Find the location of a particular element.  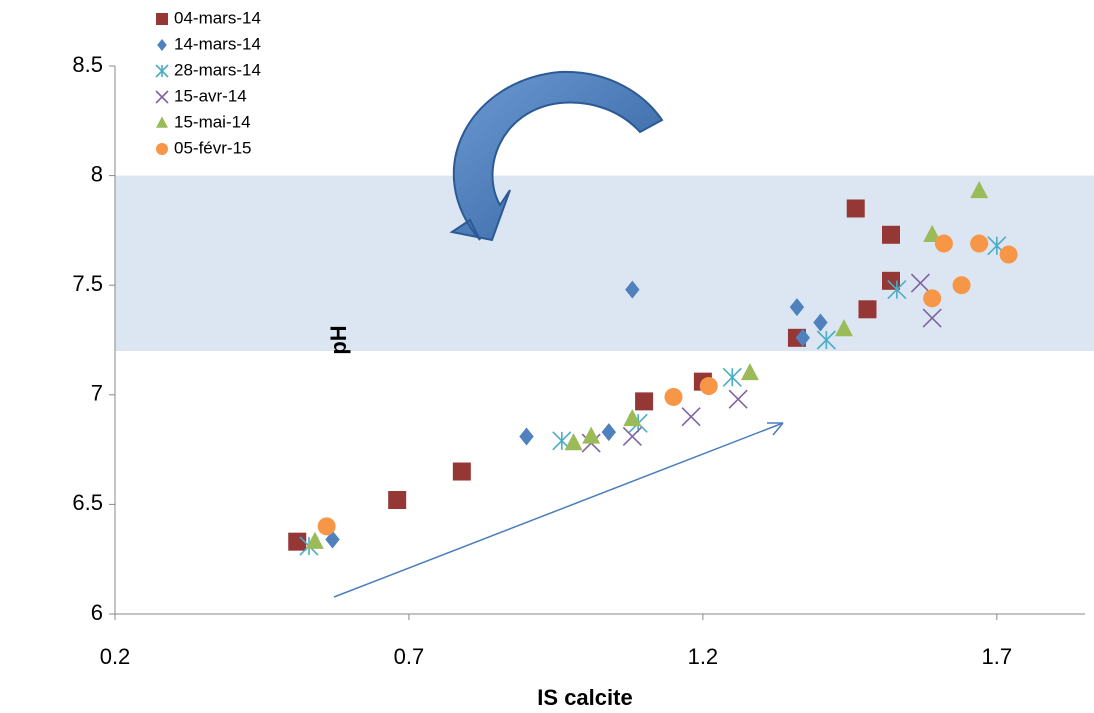

legend-label: 15-mai-14 is located at coordinates (212, 121).